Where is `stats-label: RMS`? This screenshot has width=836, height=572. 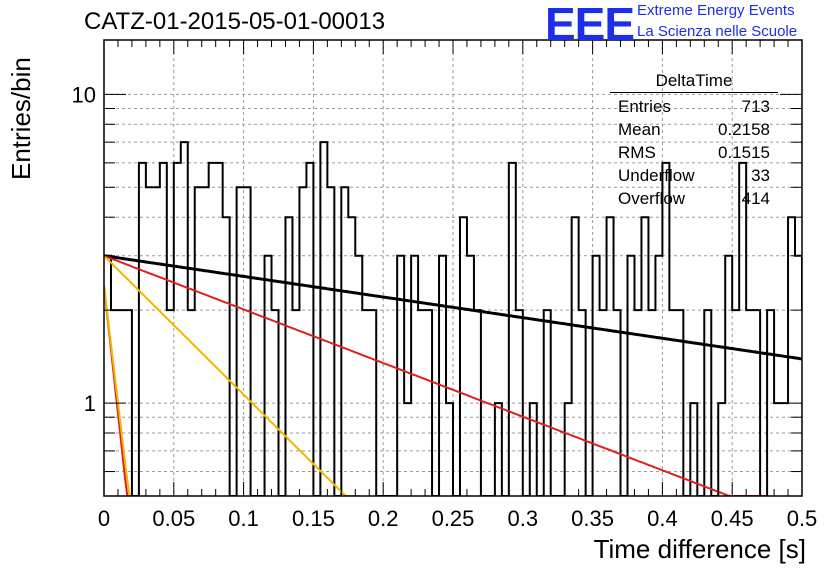 stats-label: RMS is located at coordinates (637, 152).